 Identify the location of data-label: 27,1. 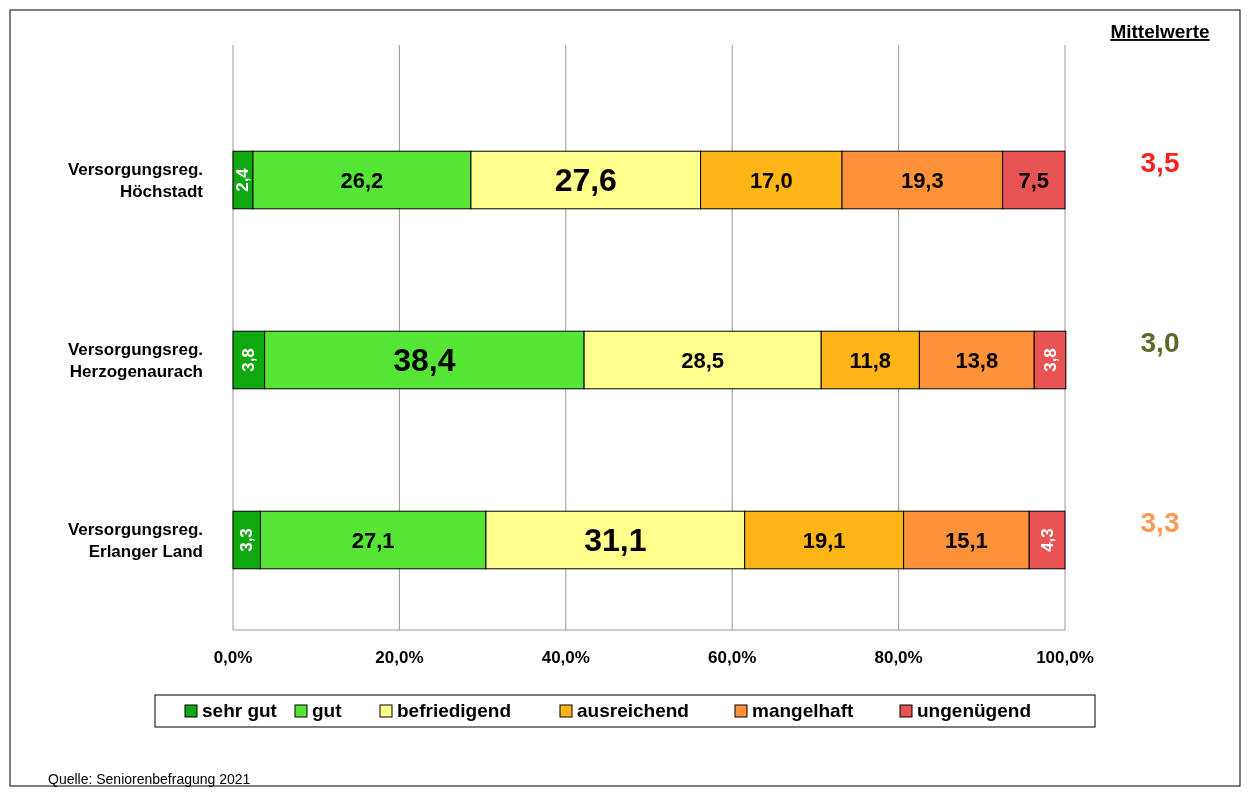
(373, 540).